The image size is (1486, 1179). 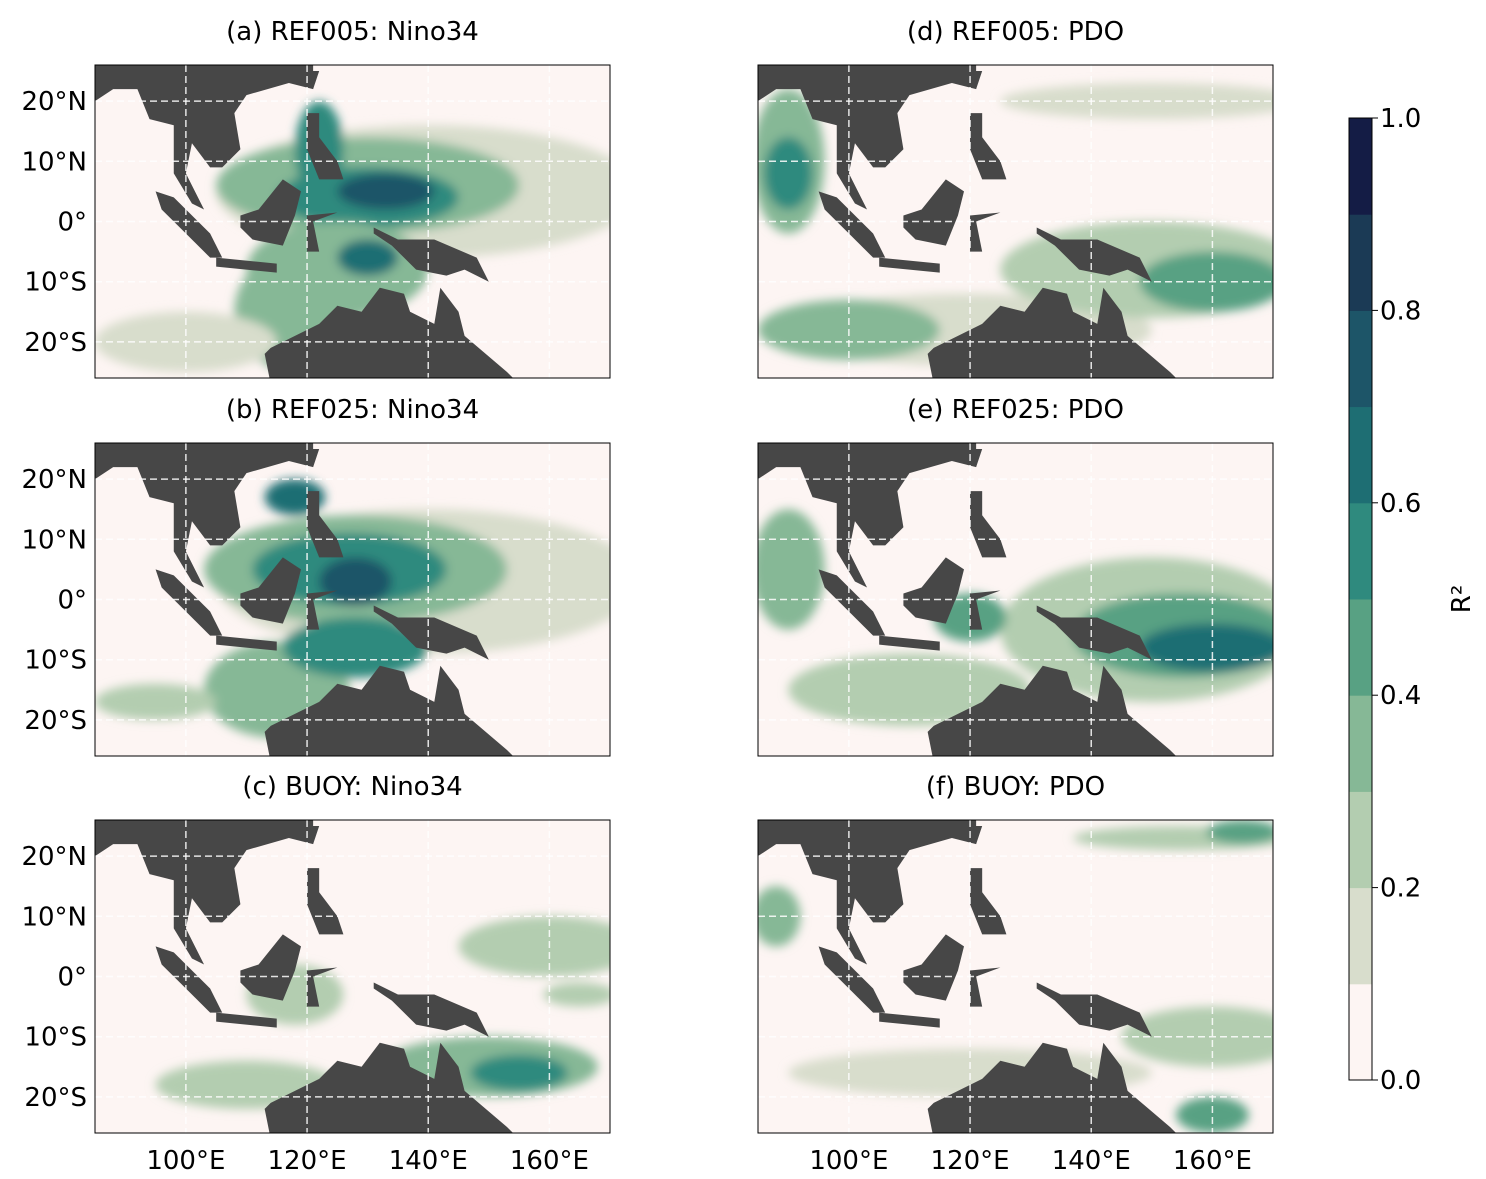 I want to click on y-tick-label: 20°N, so click(x=54, y=857).